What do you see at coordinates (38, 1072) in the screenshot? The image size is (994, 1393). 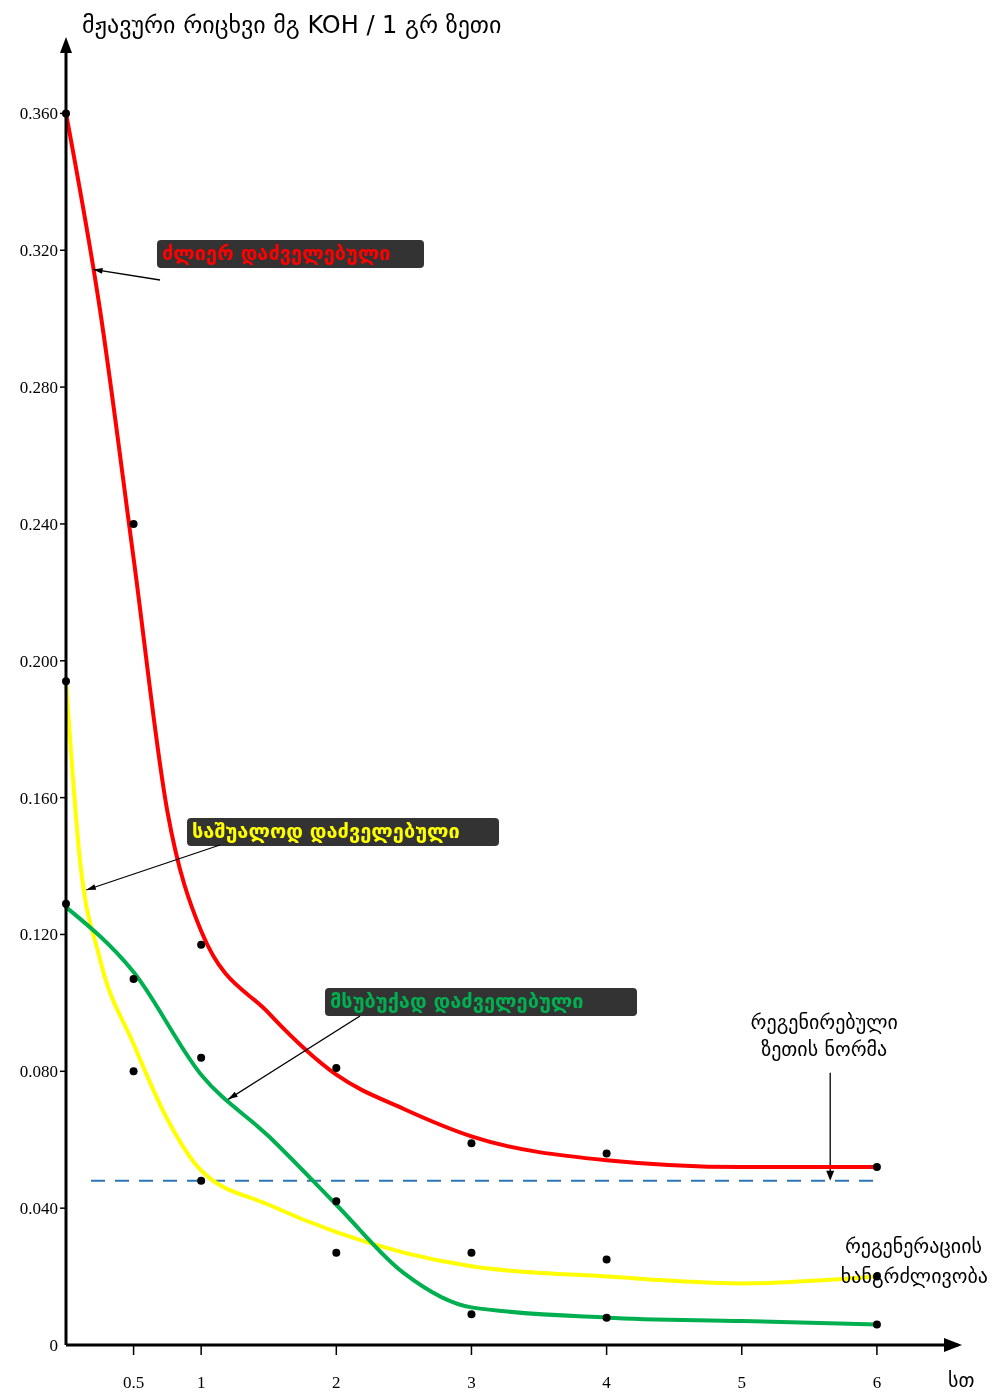 I see `y-tick-label: 0.080` at bounding box center [38, 1072].